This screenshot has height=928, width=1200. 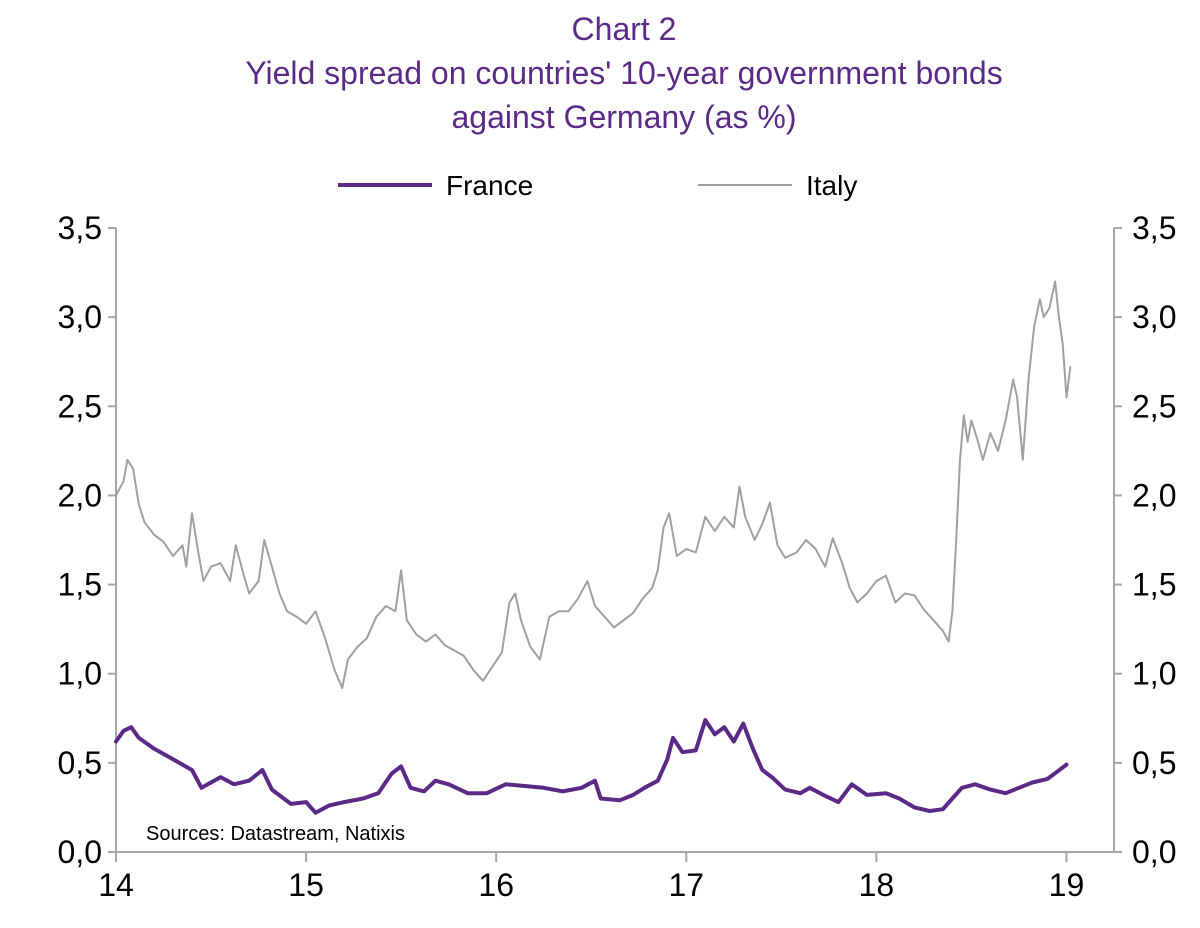 What do you see at coordinates (80, 495) in the screenshot?
I see `y-tick-label-left: 2,0` at bounding box center [80, 495].